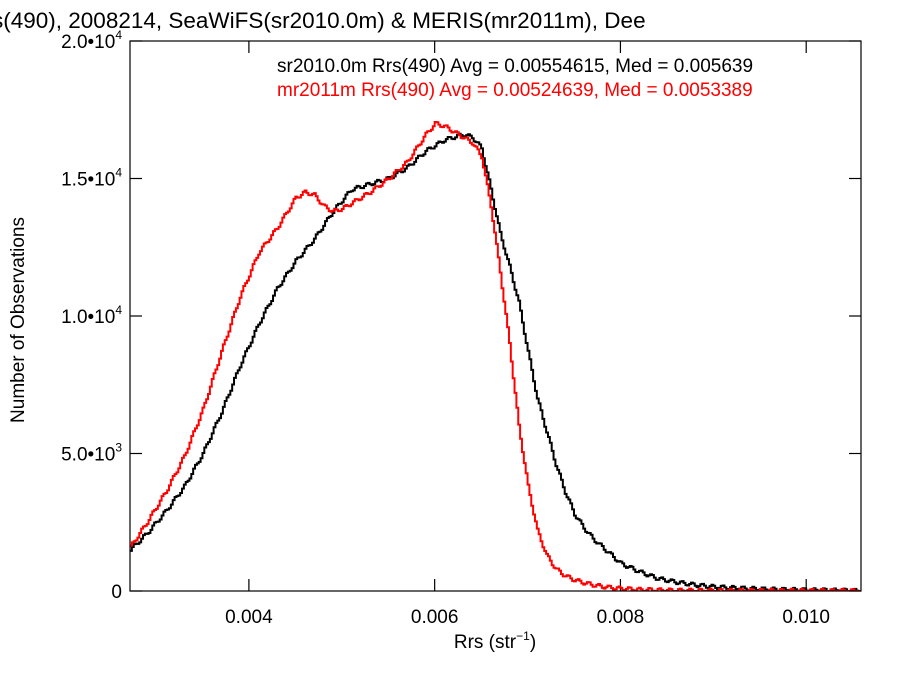 This screenshot has height=675, width=900. I want to click on y-tick-label: 0, so click(116, 592).